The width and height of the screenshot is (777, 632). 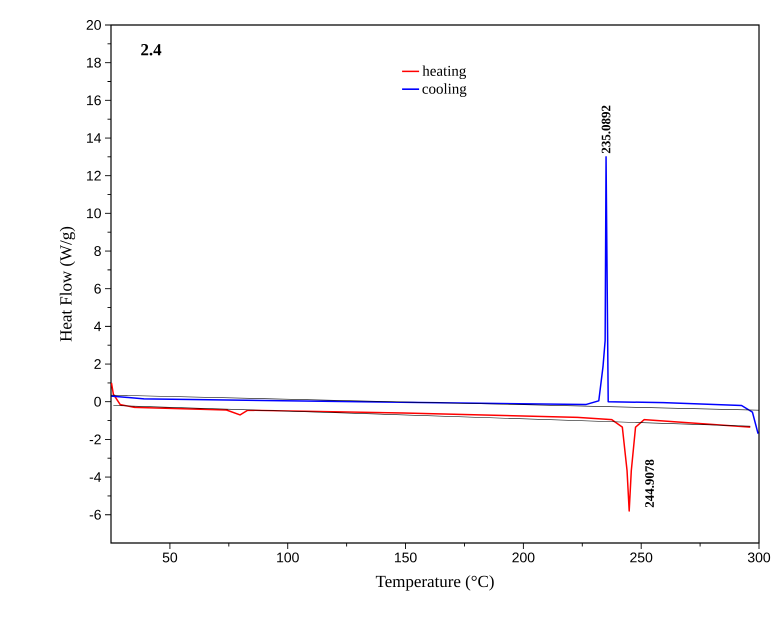 What do you see at coordinates (170, 557) in the screenshot?
I see `x-tick-label: 50` at bounding box center [170, 557].